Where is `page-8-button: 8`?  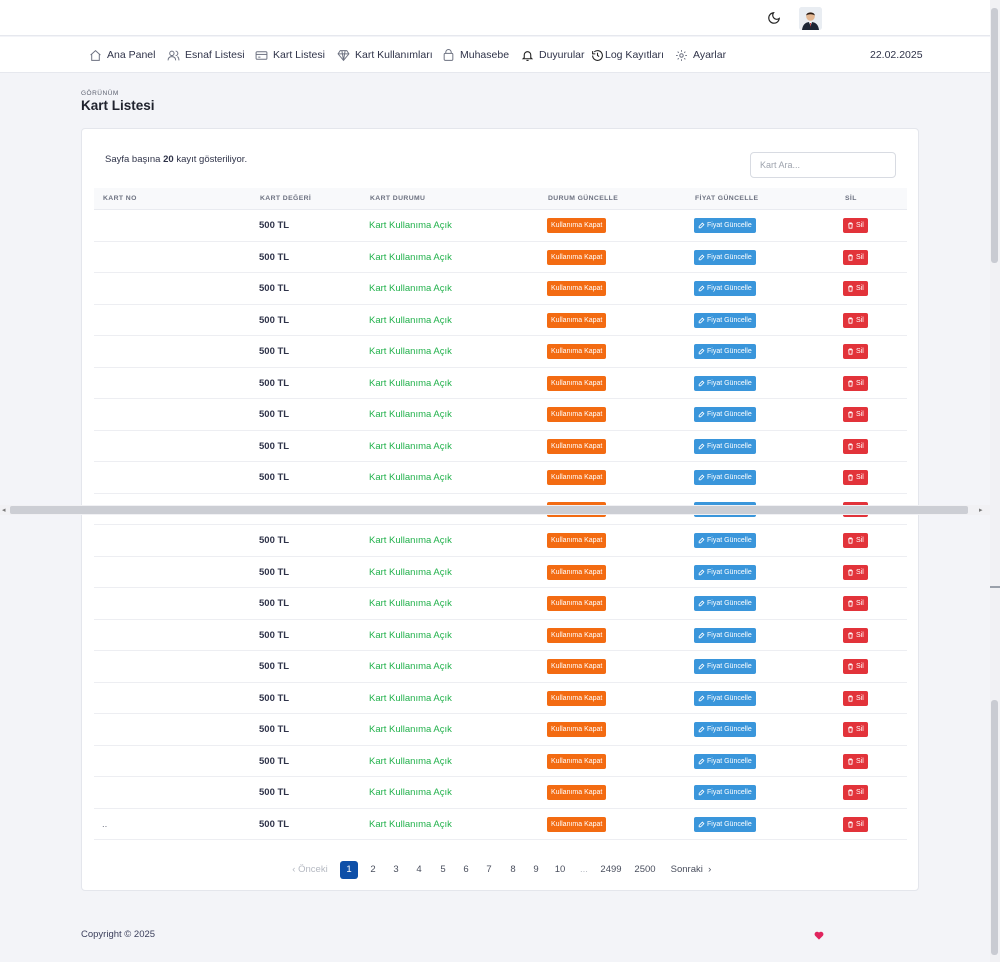 page-8-button: 8 is located at coordinates (513, 869).